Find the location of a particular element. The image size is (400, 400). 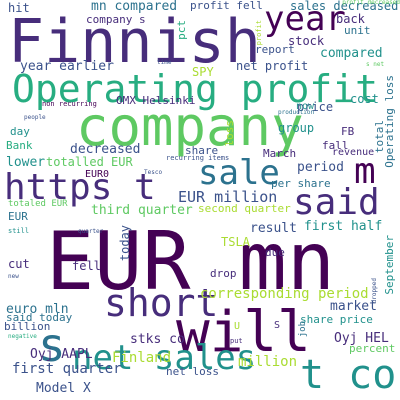

word-compared: compared is located at coordinates (351, 53).